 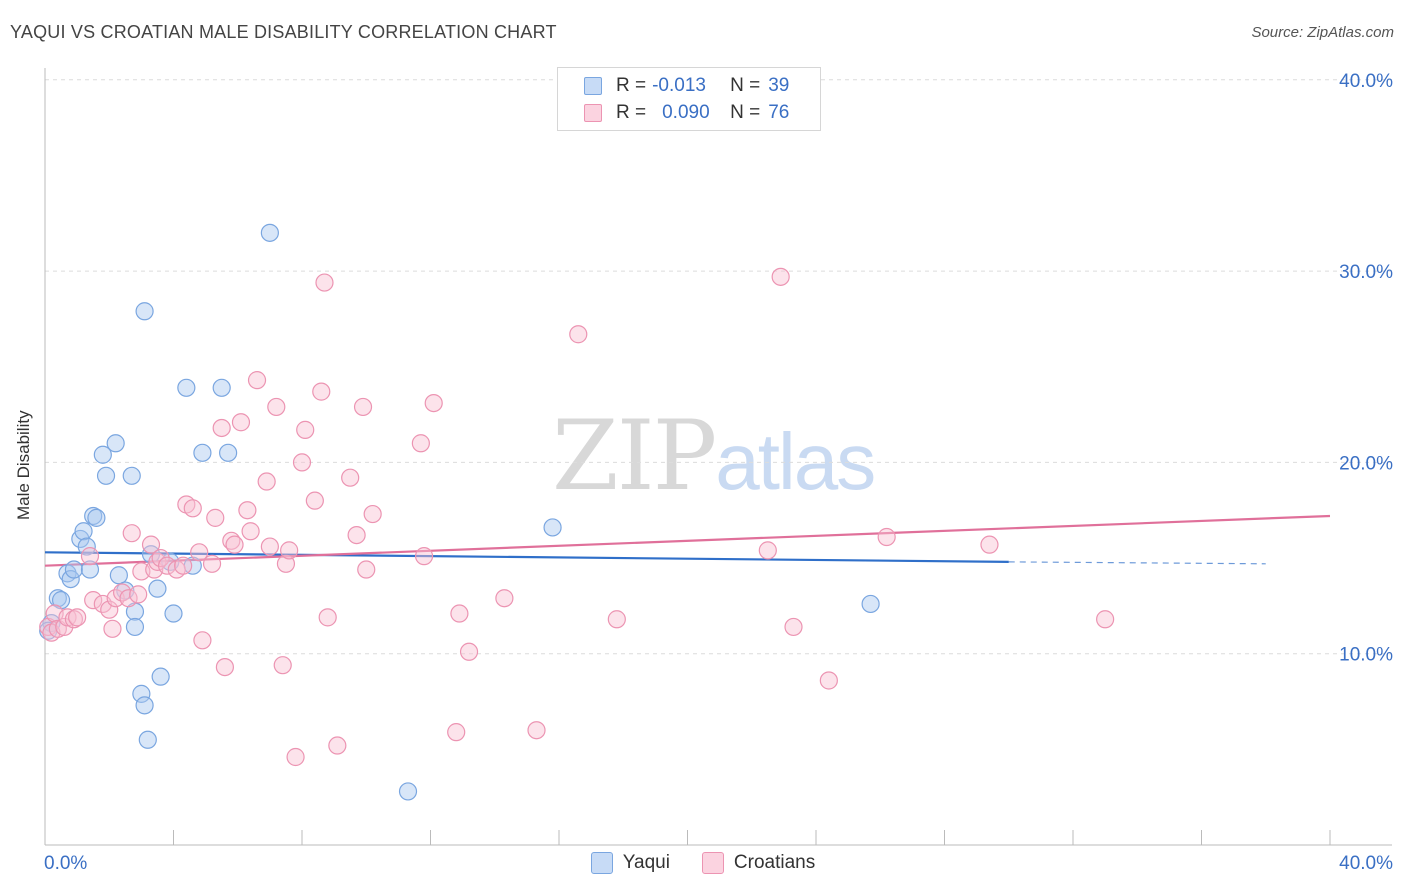 I want to click on y-tick-label: 30.0%, so click(x=1366, y=272).